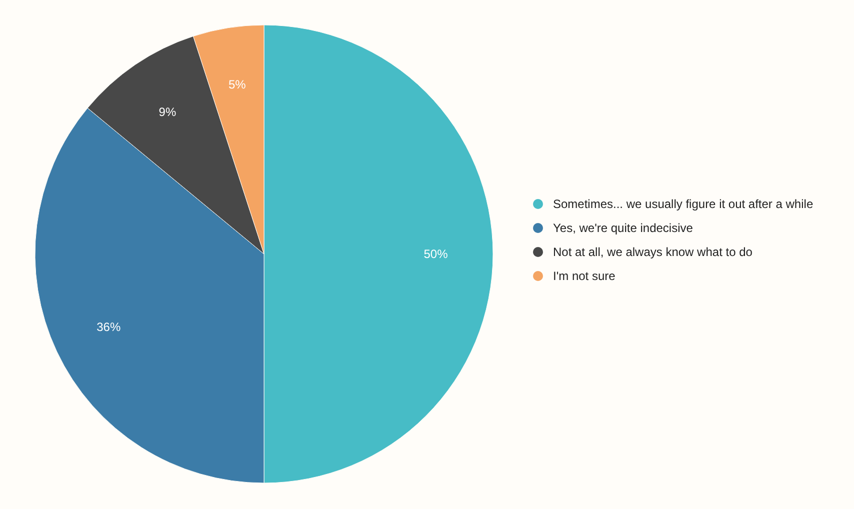 The height and width of the screenshot is (509, 854). Describe the element at coordinates (623, 228) in the screenshot. I see `legend-label: Yes, we're quite indecisive` at that location.